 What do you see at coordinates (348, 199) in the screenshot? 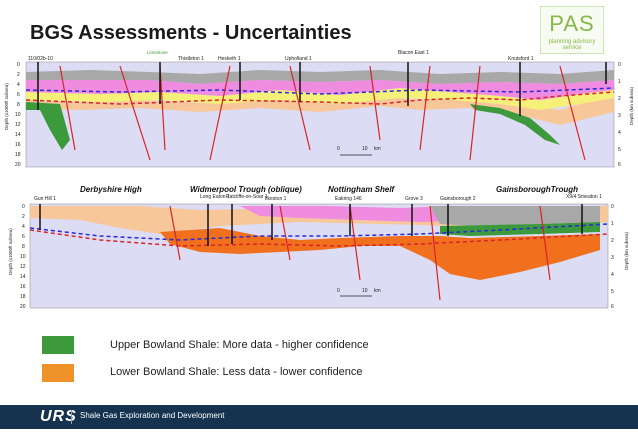
I see `svg-text: Eakring 146` at bounding box center [348, 199].